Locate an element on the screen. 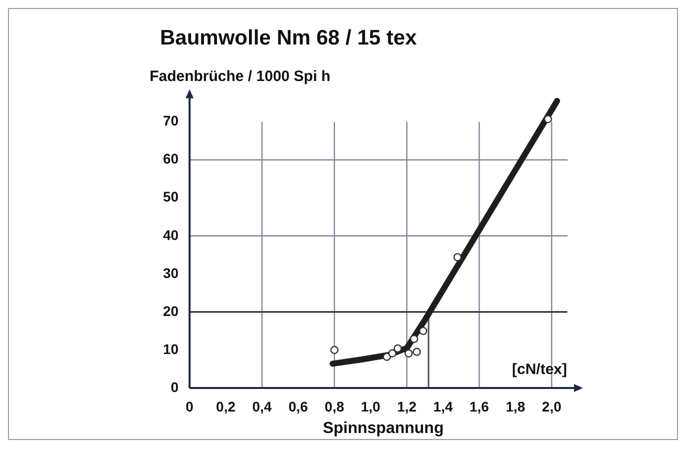 Image resolution: width=689 pixels, height=452 pixels. annotation: [cN/tex] is located at coordinates (539, 369).